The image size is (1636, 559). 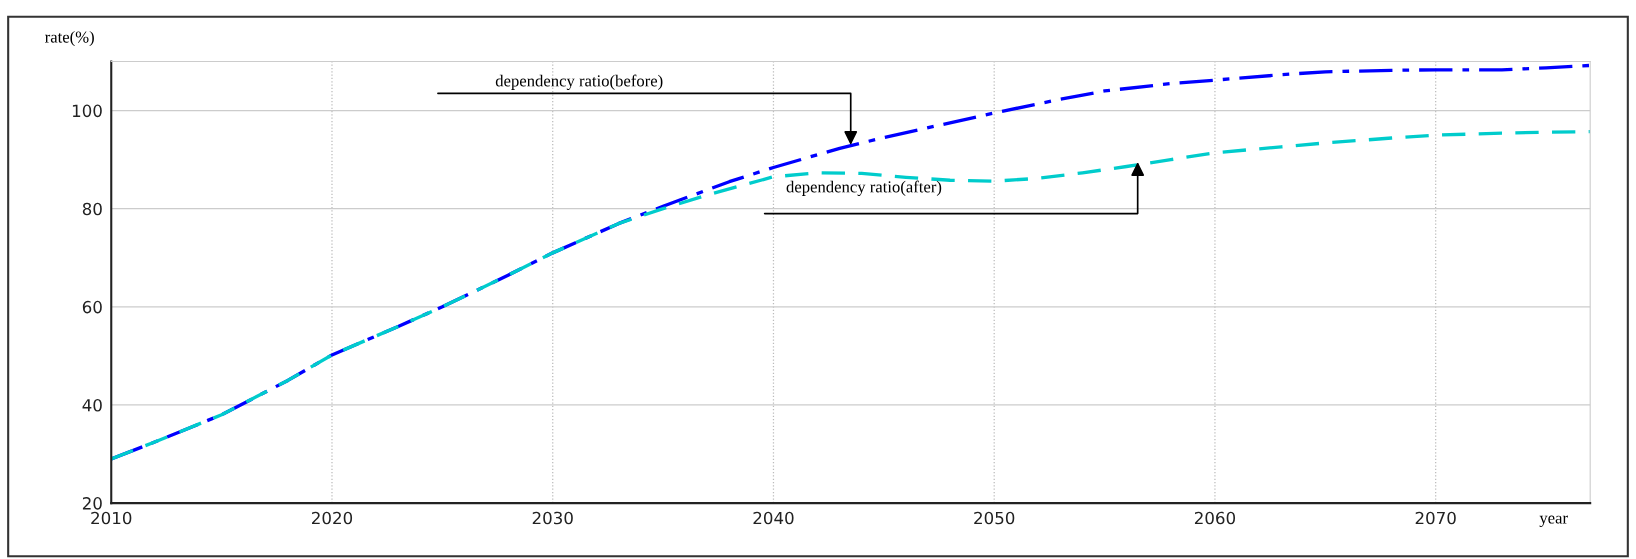 What do you see at coordinates (87, 111) in the screenshot?
I see `y-tick-label: 100` at bounding box center [87, 111].